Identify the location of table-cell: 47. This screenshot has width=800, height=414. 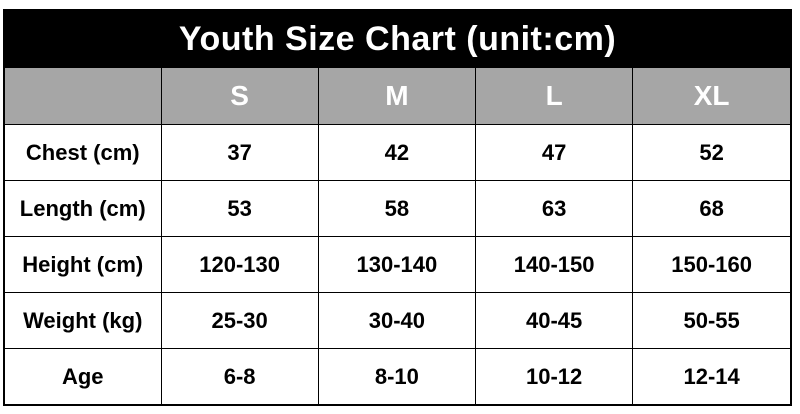
(554, 152).